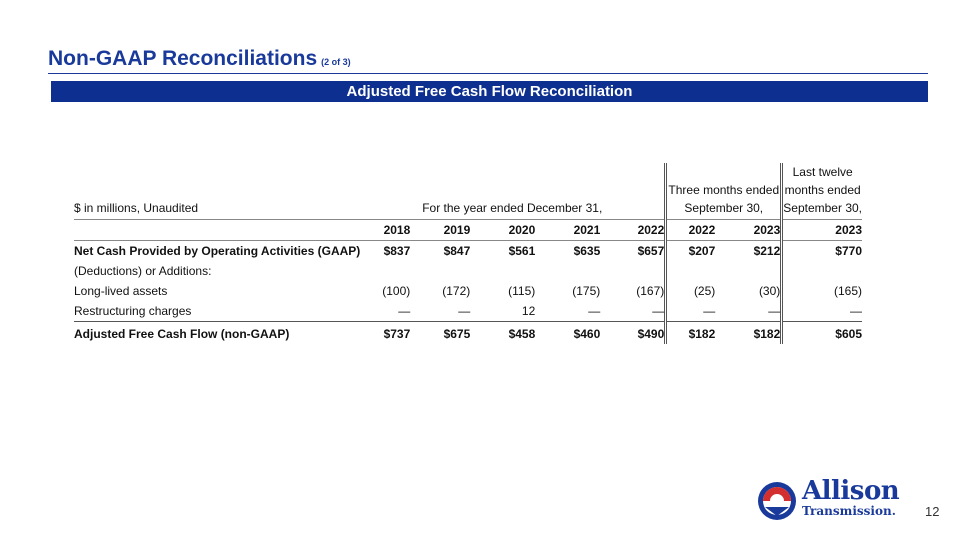  I want to click on cell: $770, so click(821, 250).